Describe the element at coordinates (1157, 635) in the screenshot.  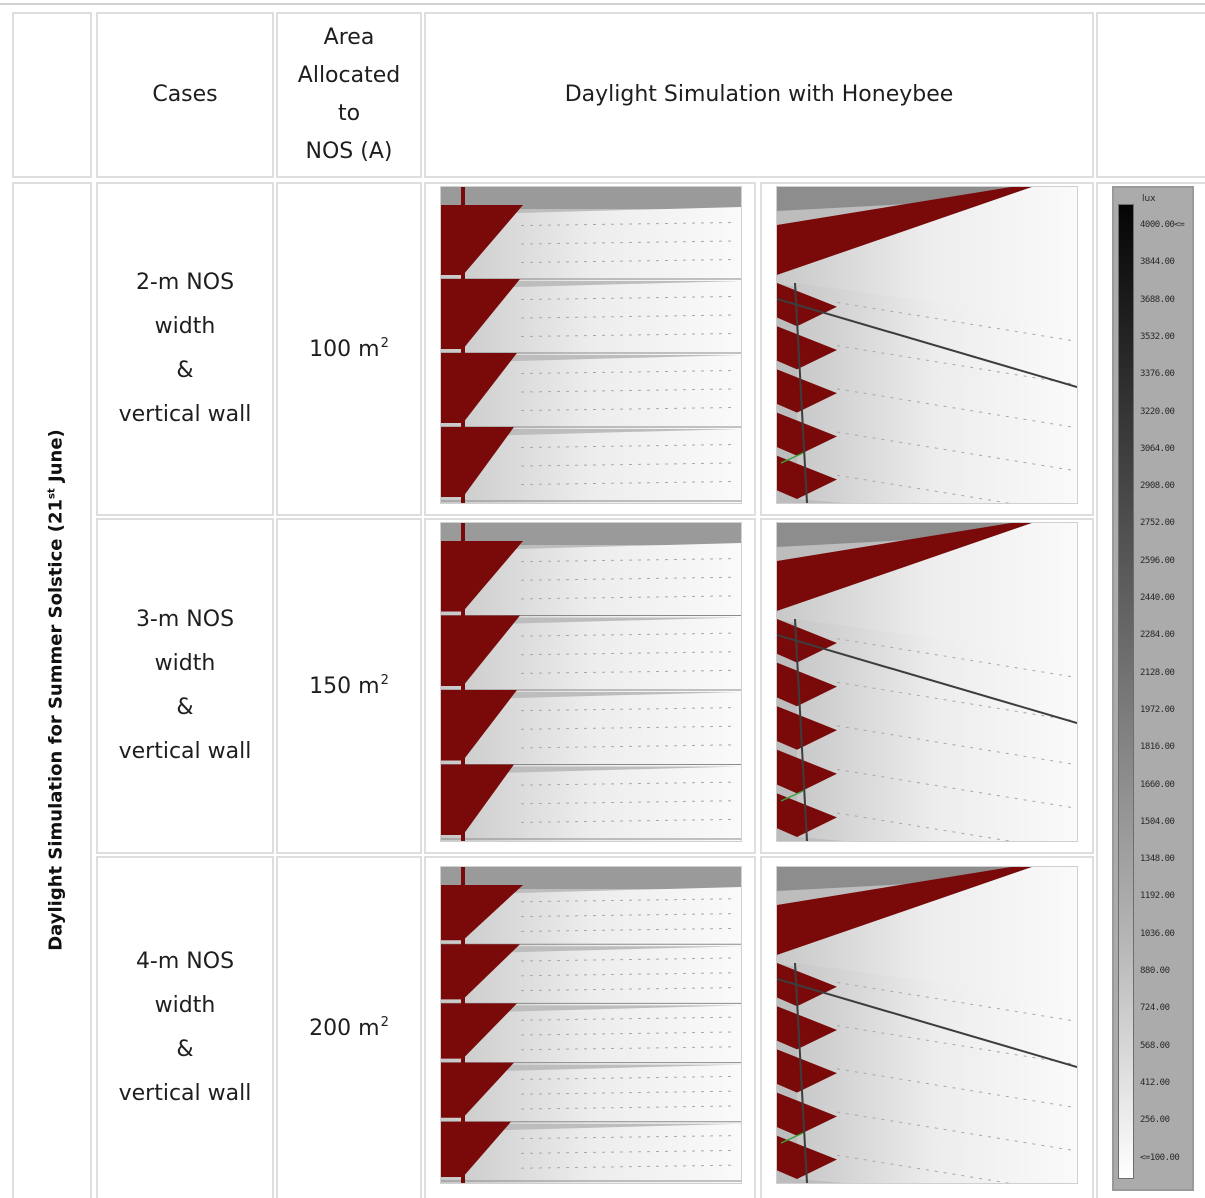
I see `legend-tick-label: 2284.00` at that location.